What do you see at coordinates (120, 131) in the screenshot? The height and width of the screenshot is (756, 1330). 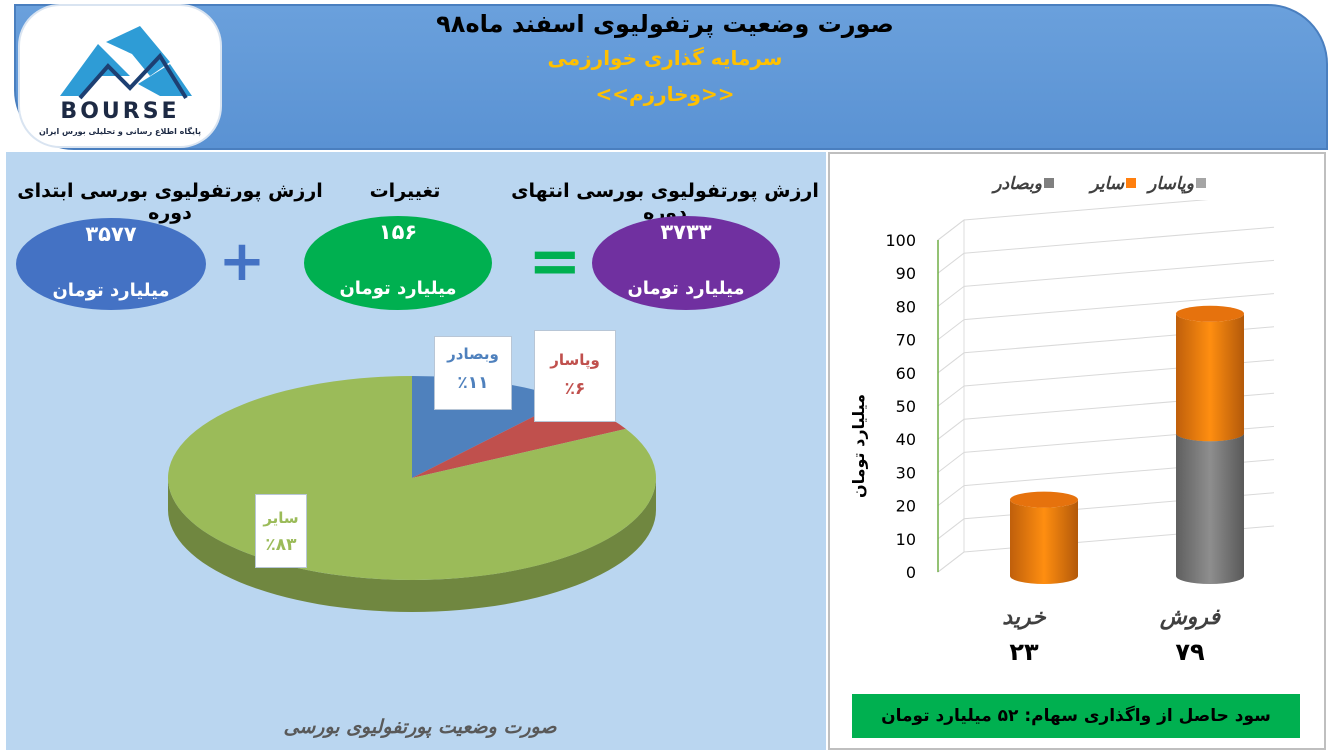 I see `logo-tagline: پایگاه اطلاع رسانی و تحلیلی بورس ایران` at bounding box center [120, 131].